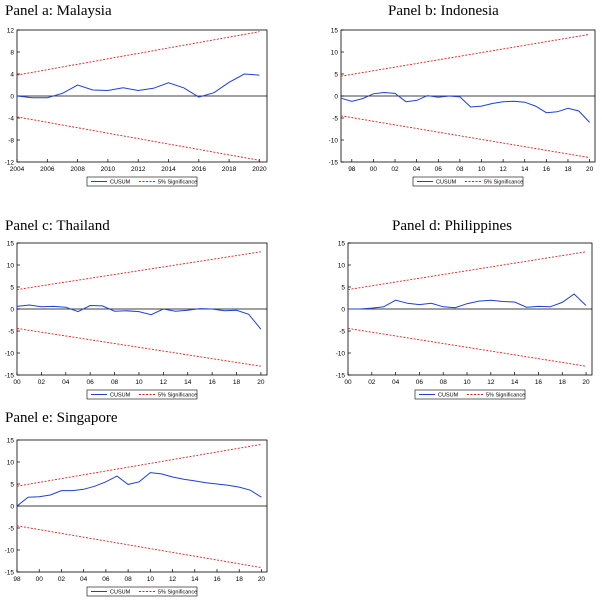 Image resolution: width=602 pixels, height=615 pixels. What do you see at coordinates (10, 163) in the screenshot?
I see `y-tick-label: -12` at bounding box center [10, 163].